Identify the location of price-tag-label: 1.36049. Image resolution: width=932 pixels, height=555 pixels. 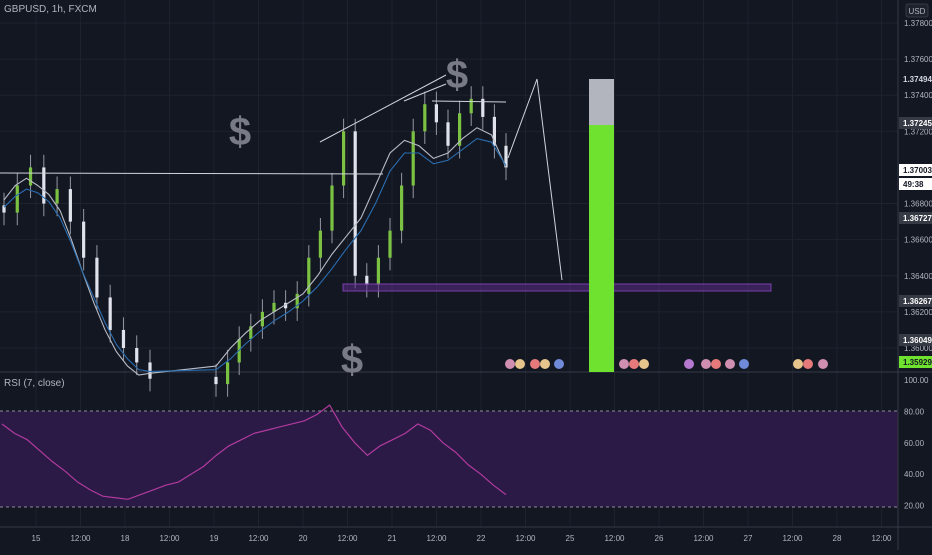
(917, 340).